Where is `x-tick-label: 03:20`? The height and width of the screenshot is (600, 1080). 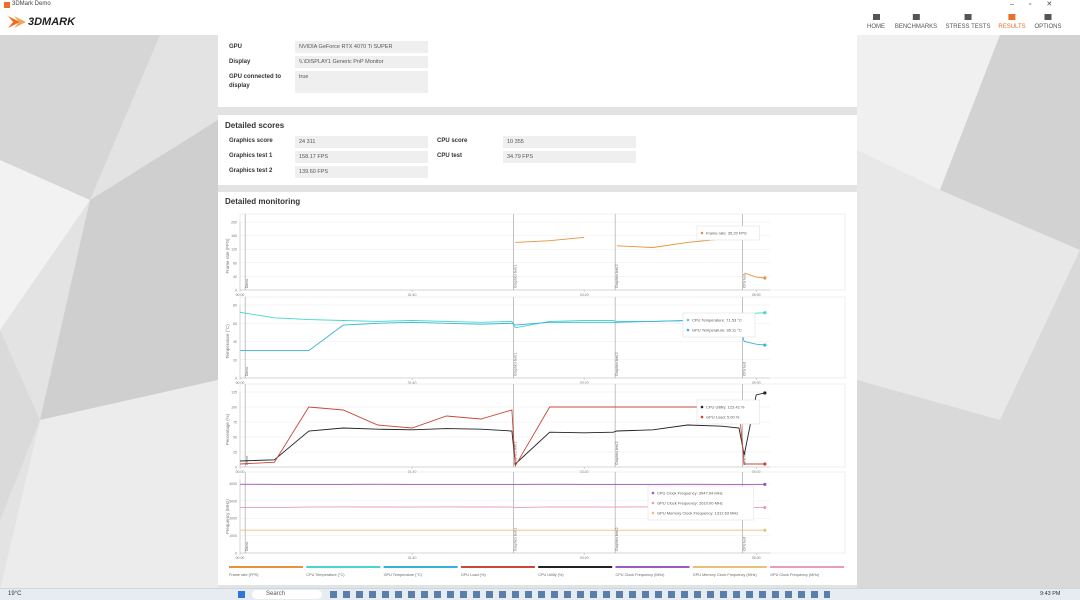 x-tick-label: 03:20 is located at coordinates (584, 558).